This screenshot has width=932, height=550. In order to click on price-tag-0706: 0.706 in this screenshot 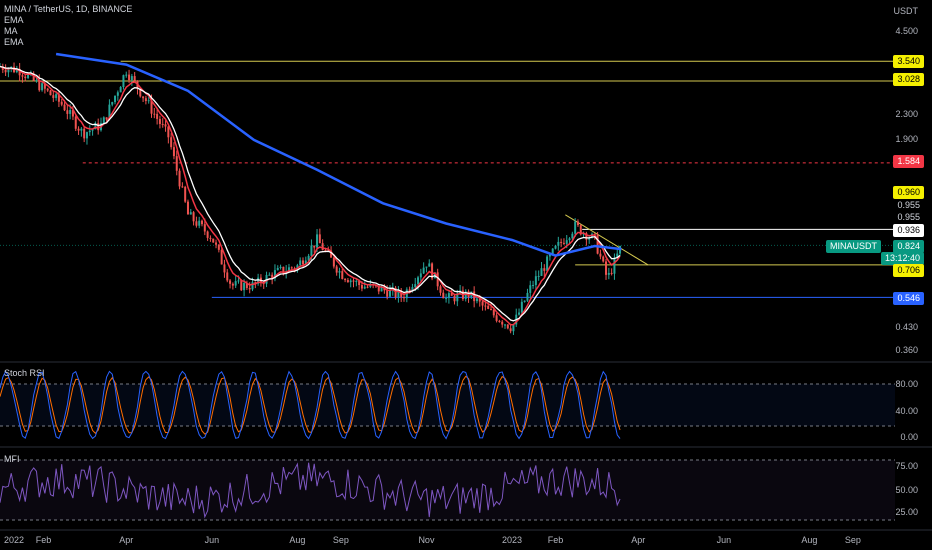, I will do `click(908, 270)`.